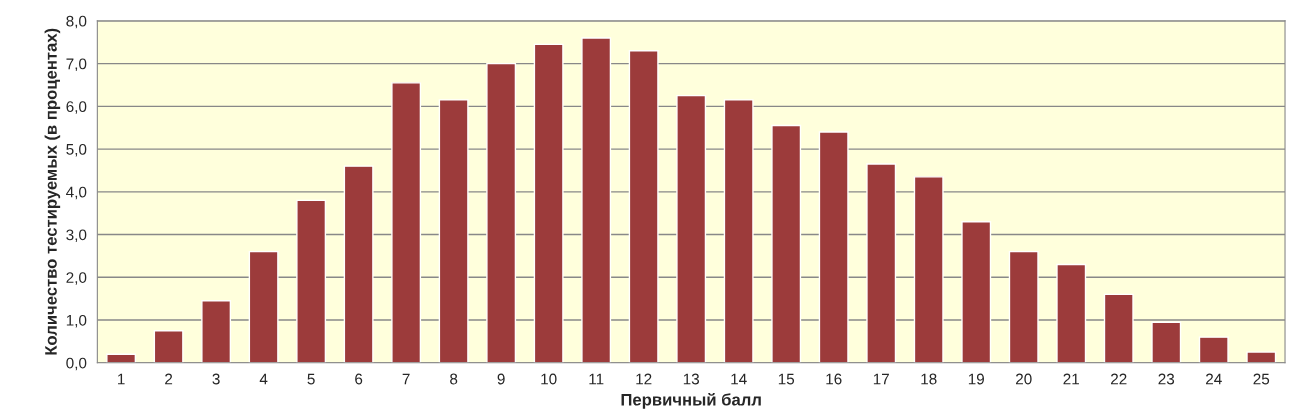 This screenshot has height=417, width=1298. What do you see at coordinates (1071, 379) in the screenshot?
I see `x-tick-label: 21` at bounding box center [1071, 379].